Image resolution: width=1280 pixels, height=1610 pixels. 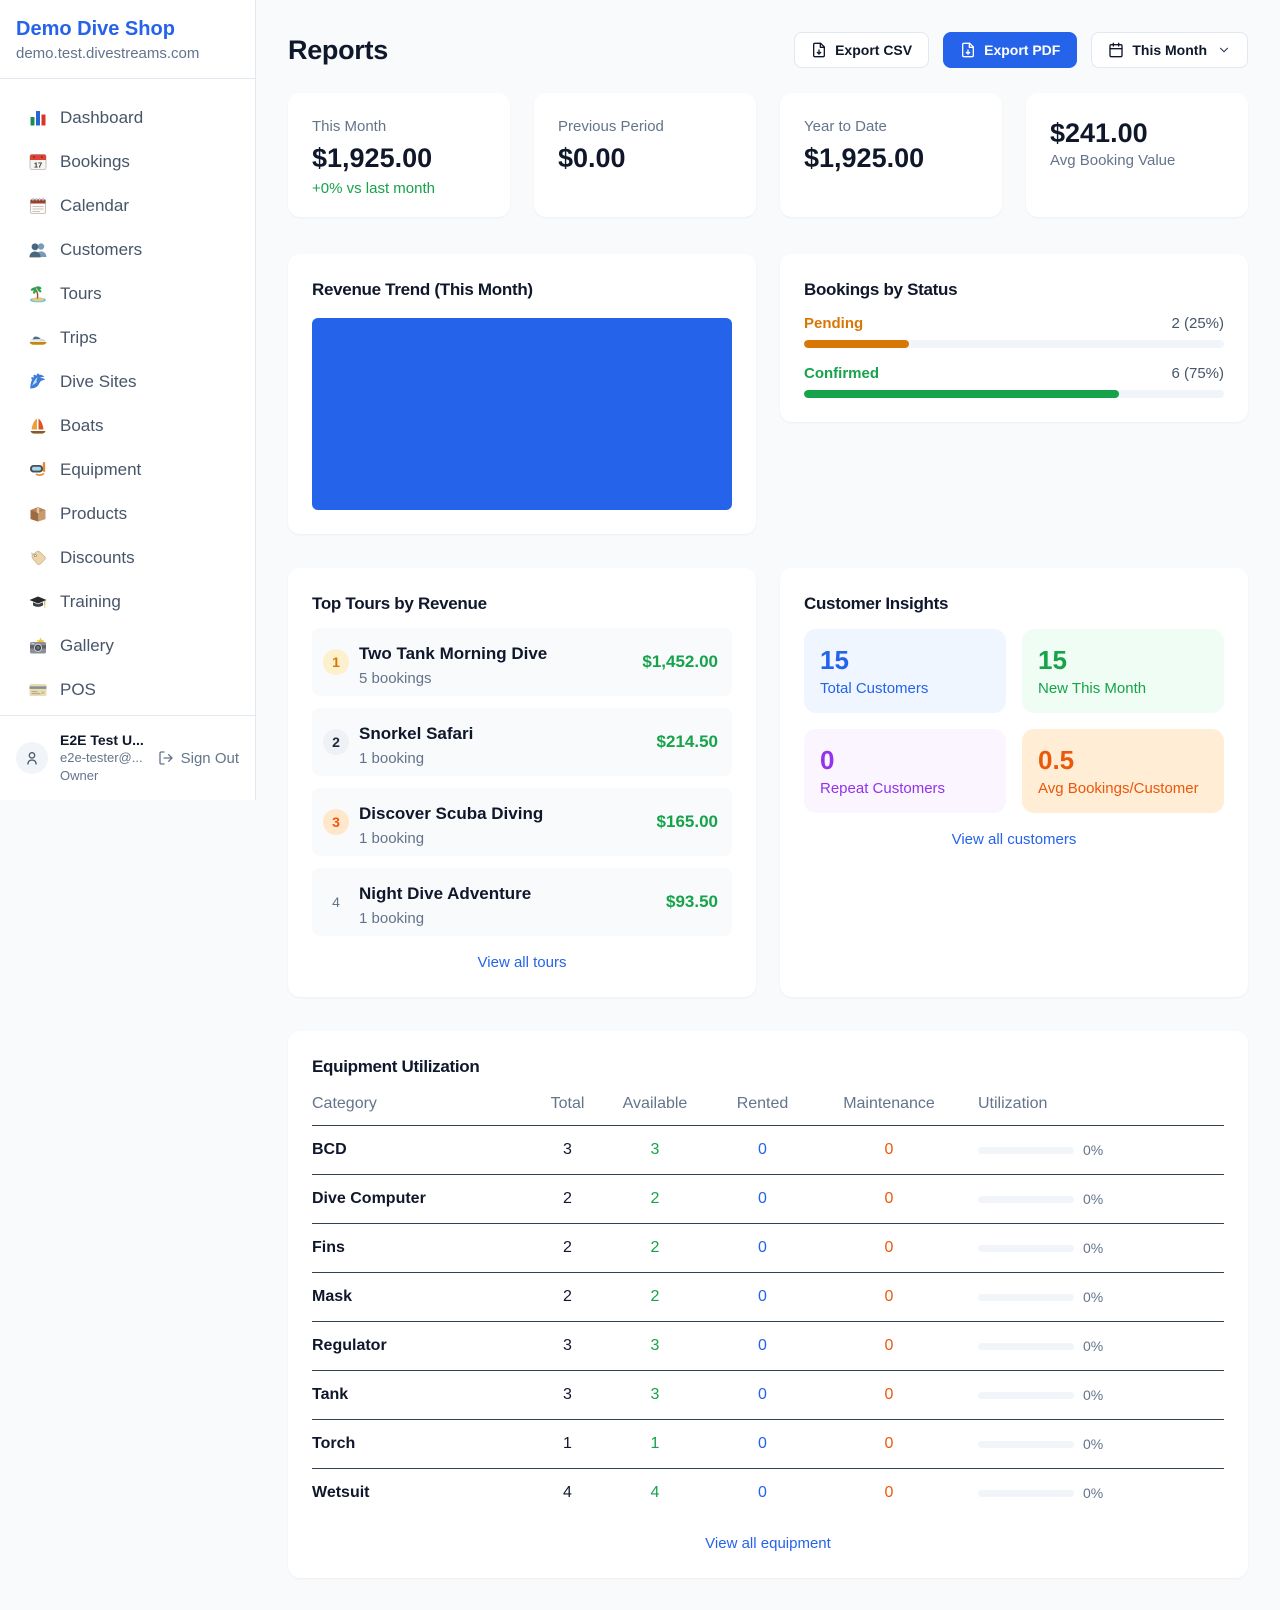 I want to click on svg-text: 17, so click(x=38, y=165).